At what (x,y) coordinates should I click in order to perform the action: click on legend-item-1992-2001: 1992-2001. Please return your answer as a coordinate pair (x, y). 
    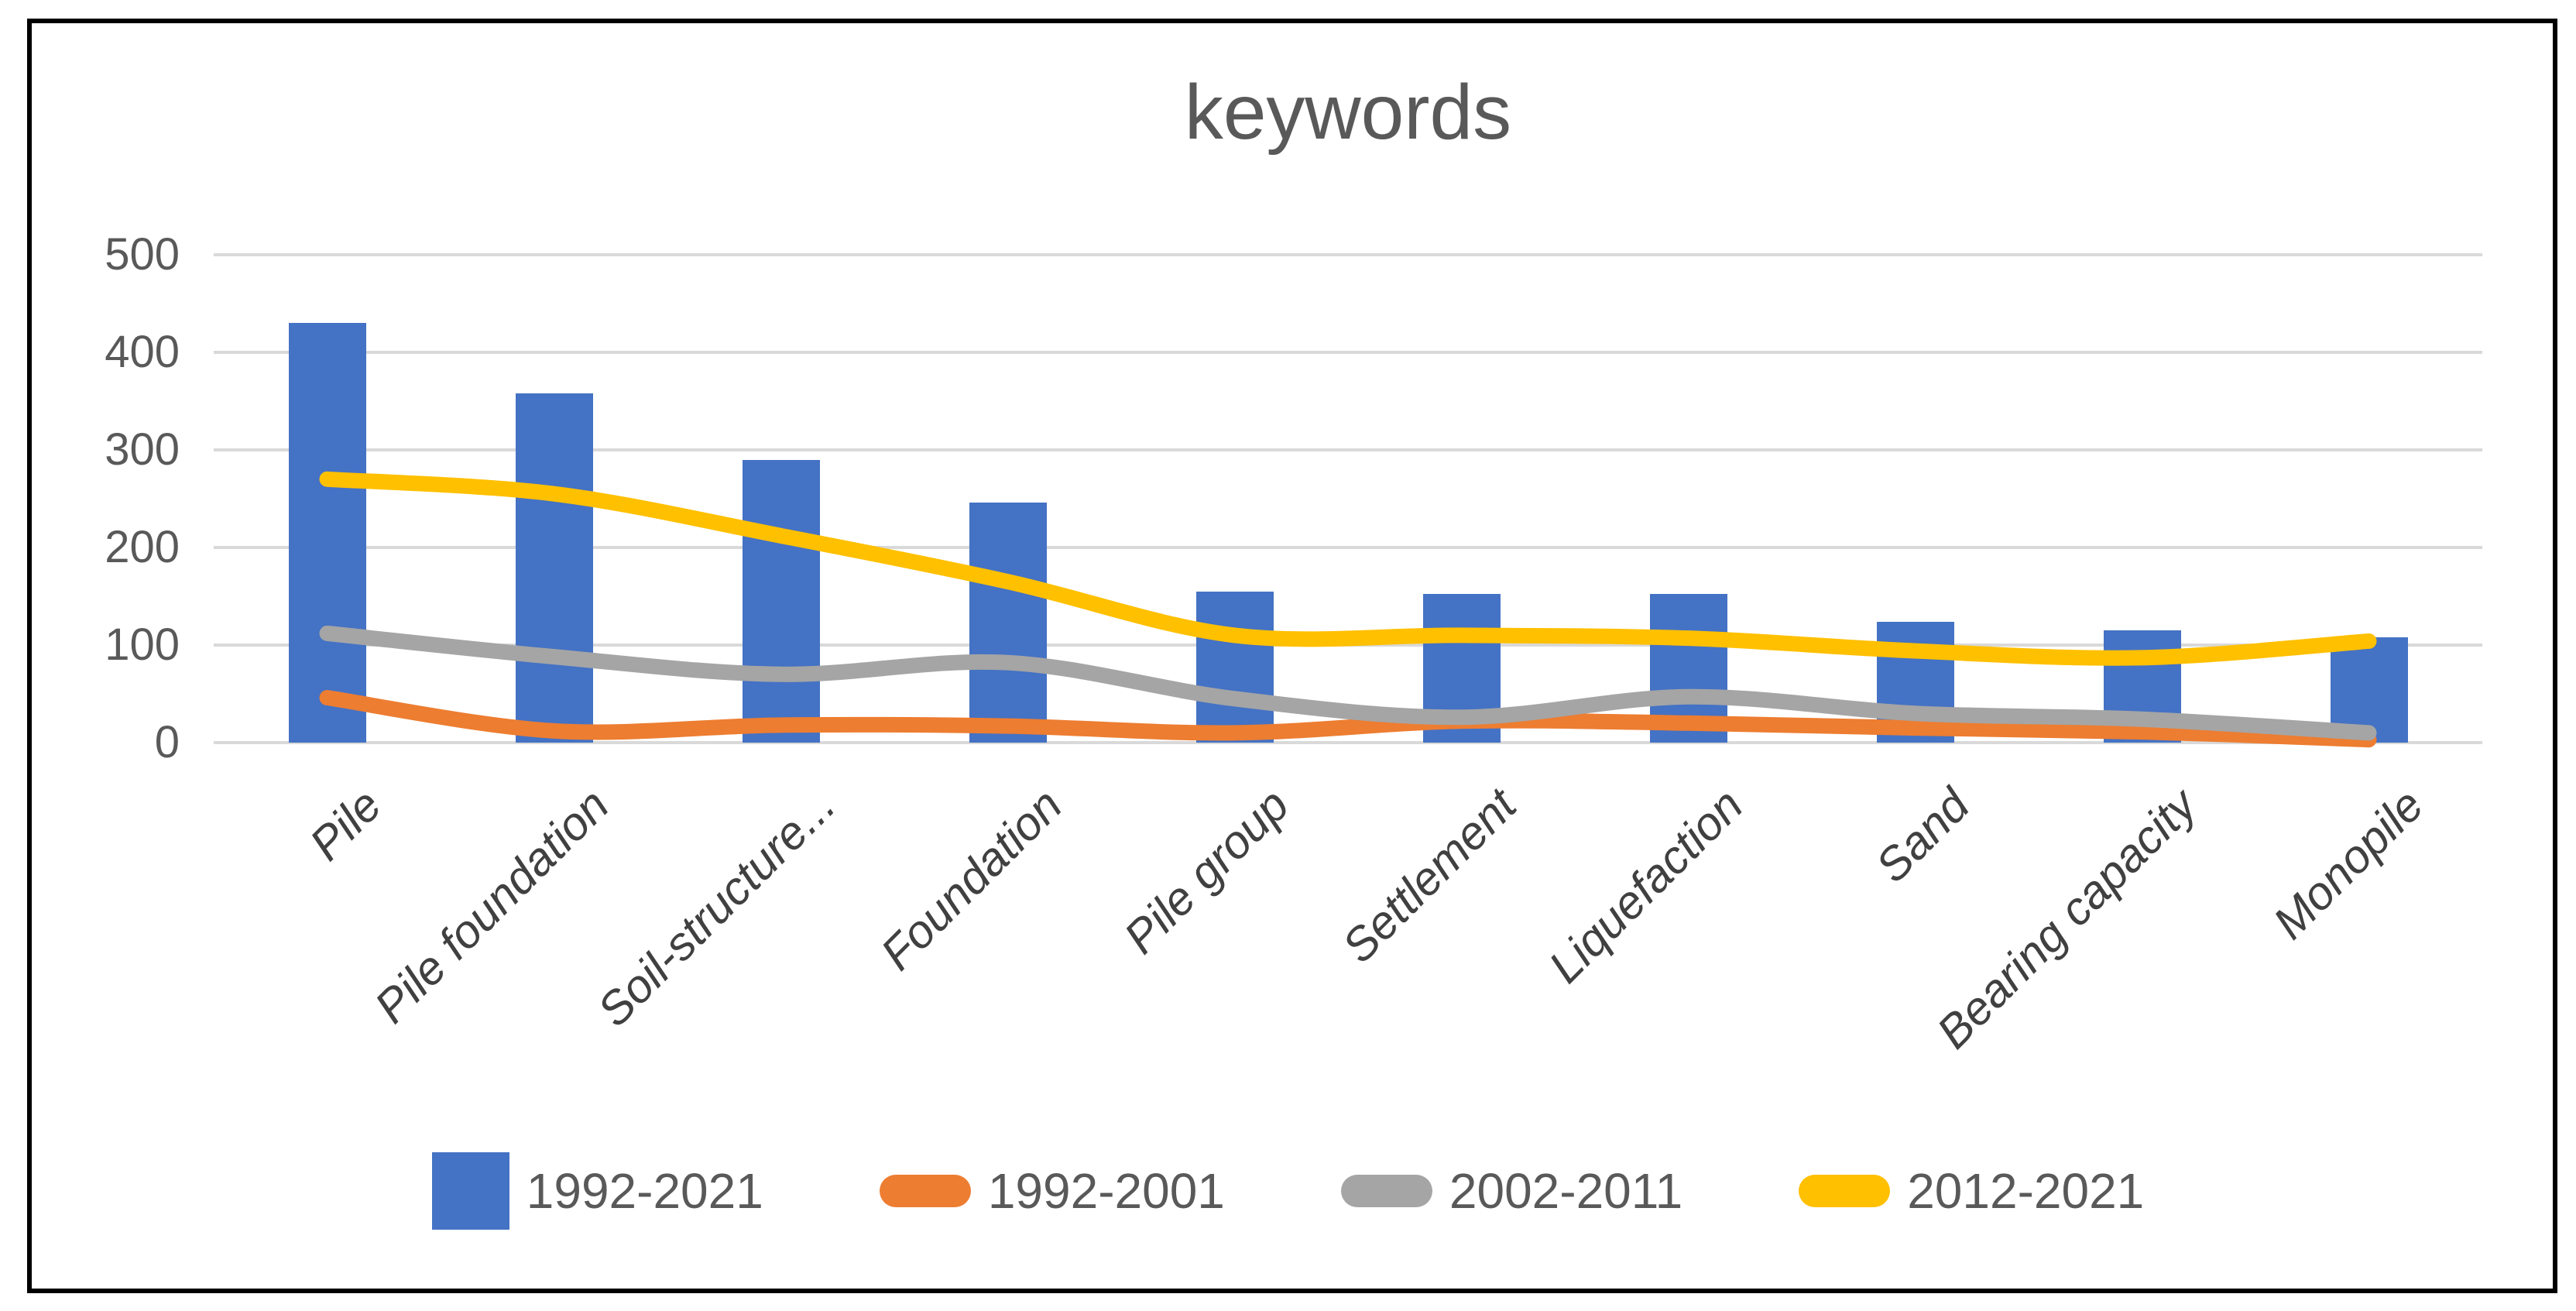
    Looking at the image, I should click on (1052, 1191).